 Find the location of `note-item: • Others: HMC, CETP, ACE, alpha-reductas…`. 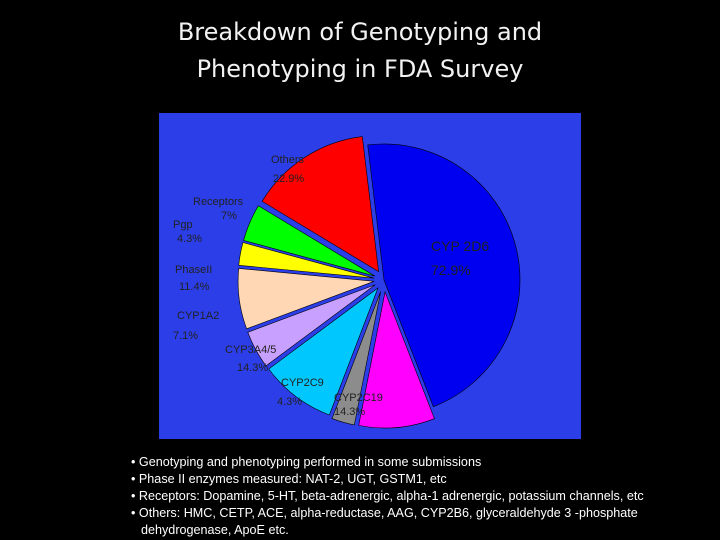

note-item: • Others: HMC, CETP, ACE, alpha-reductas… is located at coordinates (384, 513).